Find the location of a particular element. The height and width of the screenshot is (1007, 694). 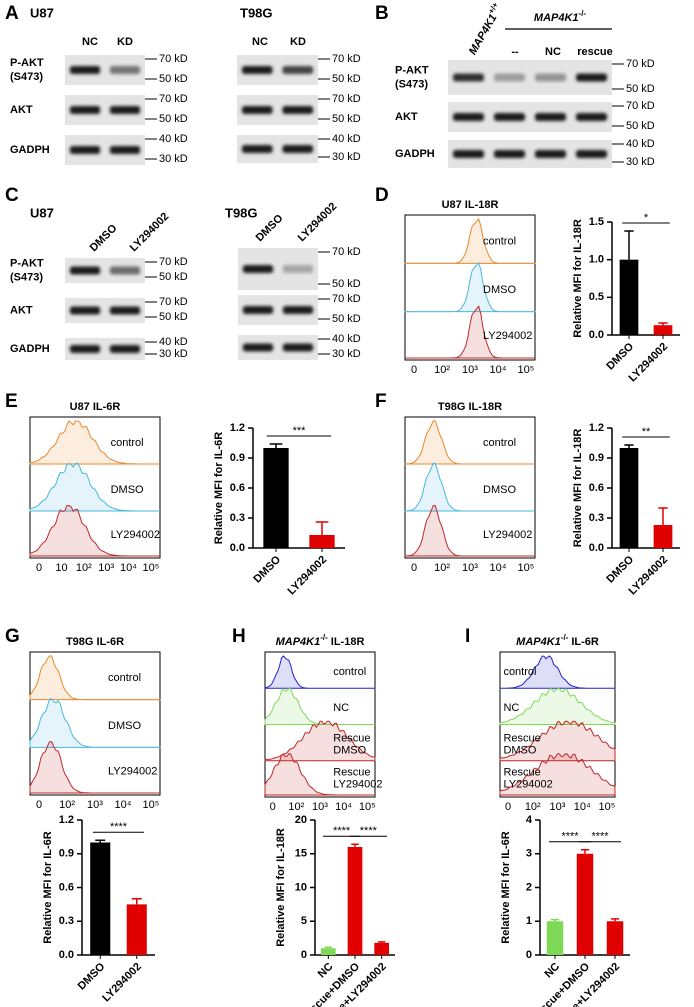

row-label: GADPH is located at coordinates (30, 349).